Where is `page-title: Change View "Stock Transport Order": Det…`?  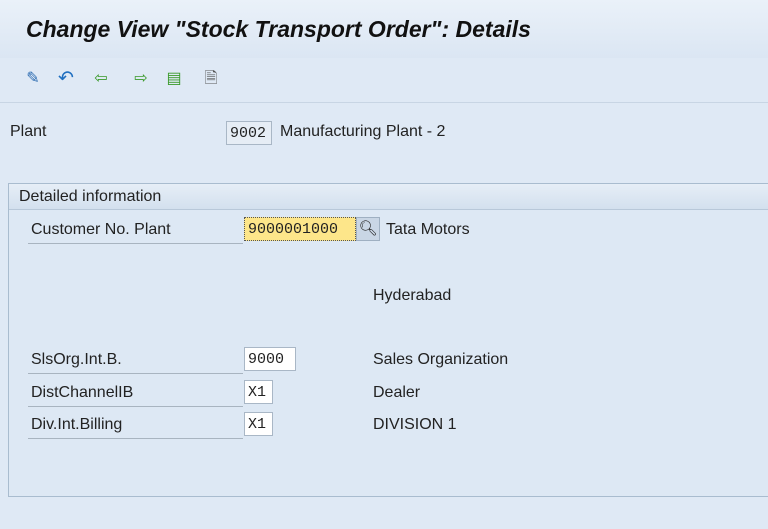
page-title: Change View "Stock Transport Order": Det… is located at coordinates (278, 29).